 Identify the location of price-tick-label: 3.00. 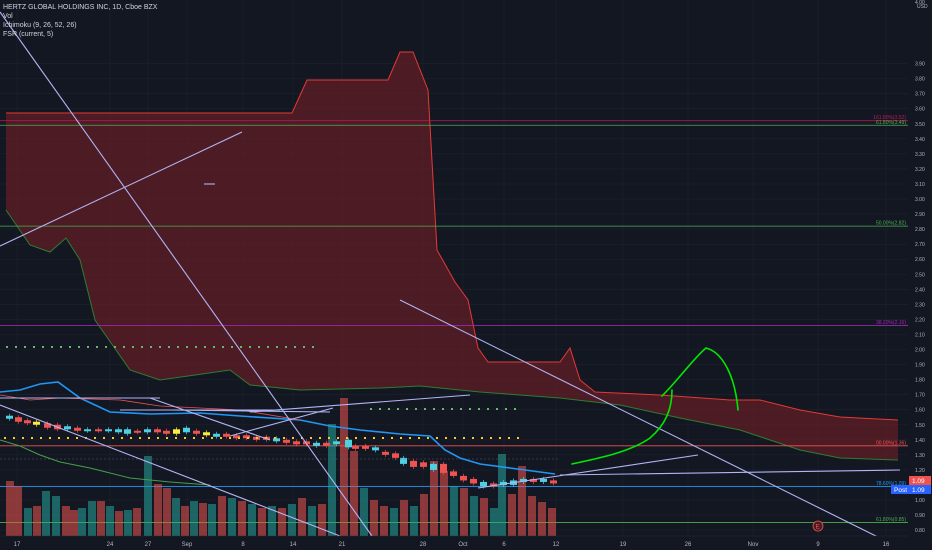
(920, 200).